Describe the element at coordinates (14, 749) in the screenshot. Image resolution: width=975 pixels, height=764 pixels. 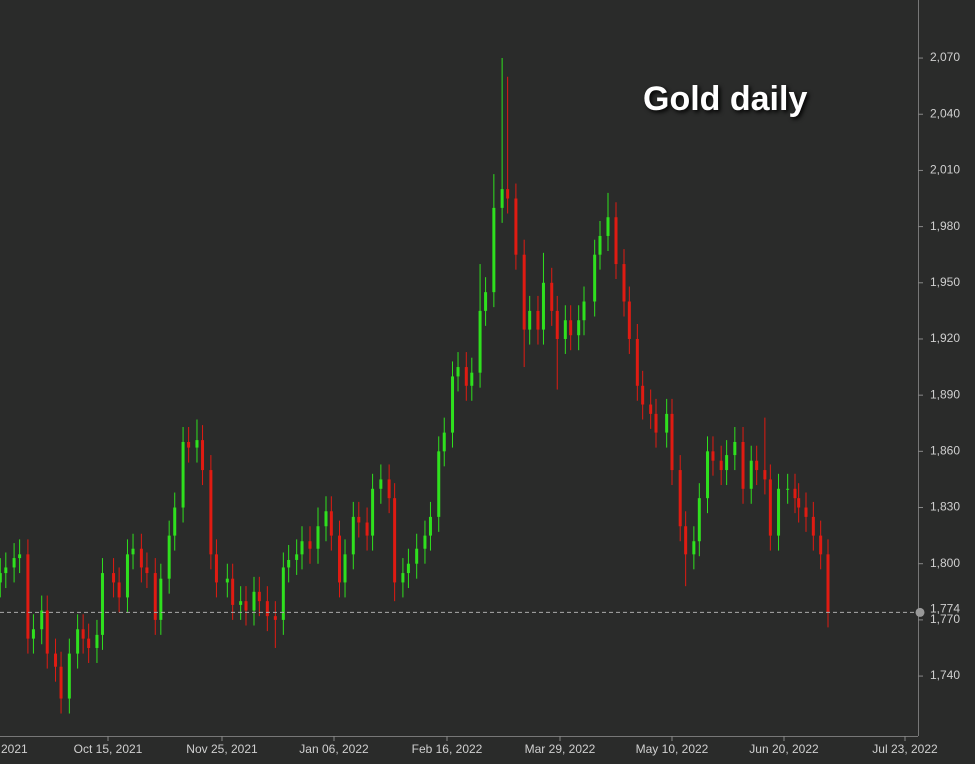
I see `x-tick-label: Sep 03, 2021` at that location.